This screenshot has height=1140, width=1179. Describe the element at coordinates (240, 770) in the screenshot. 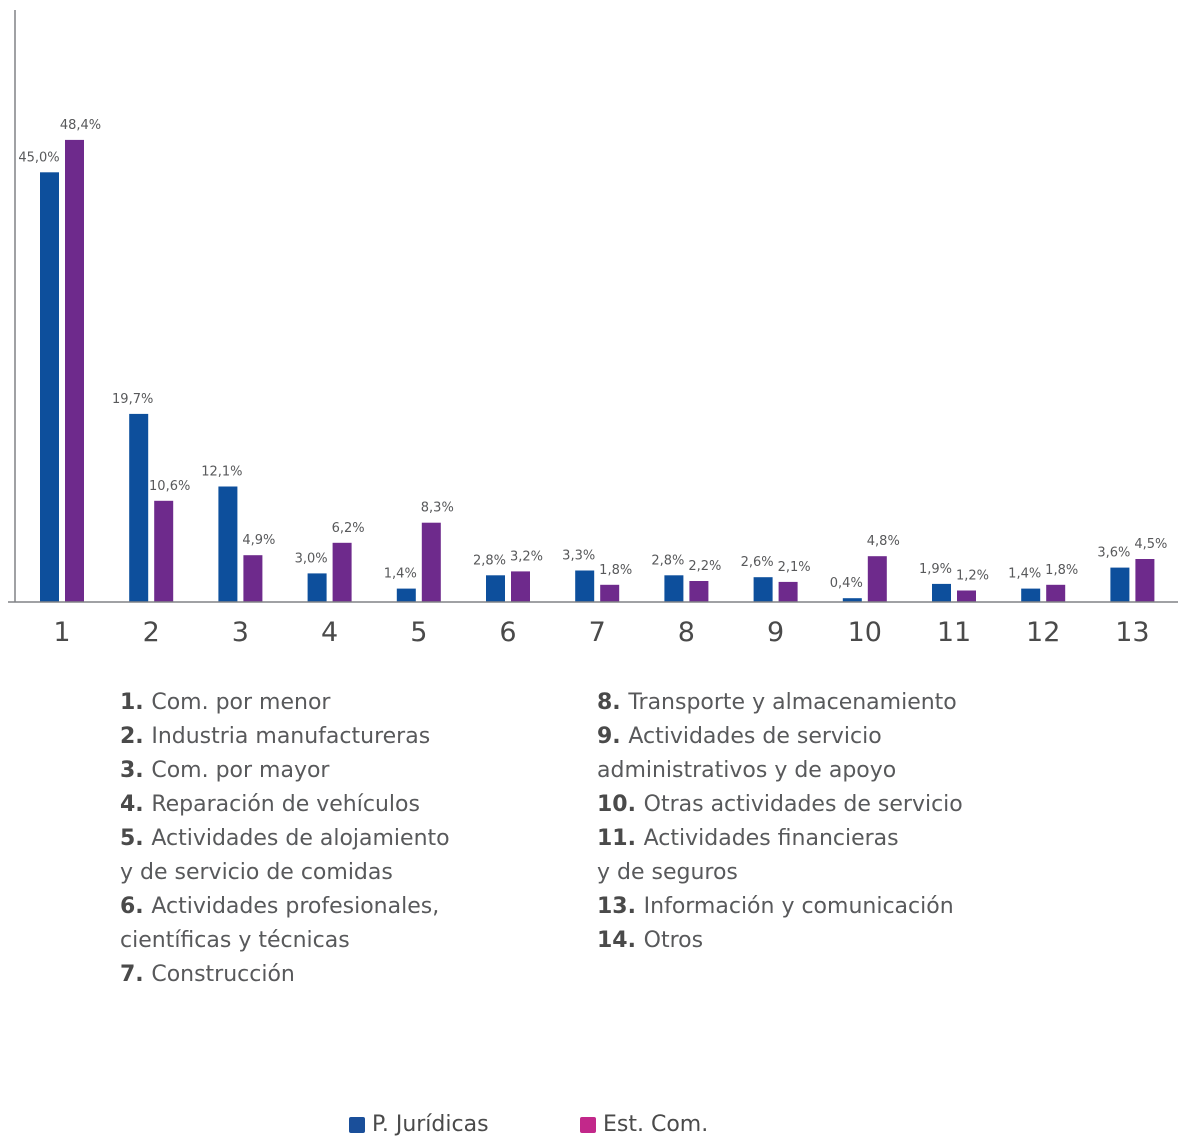

I see `category-key-left-item-text: Com. por mayor` at that location.